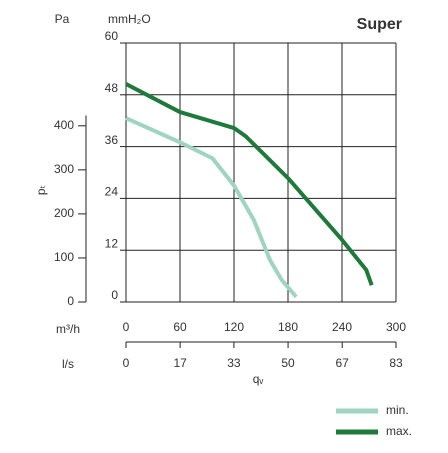 The image size is (448, 453). I want to click on x2-unit: l/s, so click(68, 364).